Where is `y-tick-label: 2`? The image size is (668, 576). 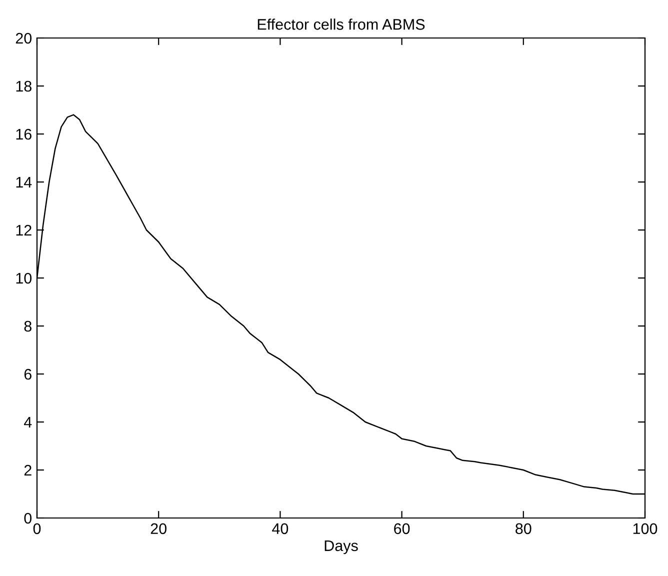
y-tick-label: 2 is located at coordinates (28, 470).